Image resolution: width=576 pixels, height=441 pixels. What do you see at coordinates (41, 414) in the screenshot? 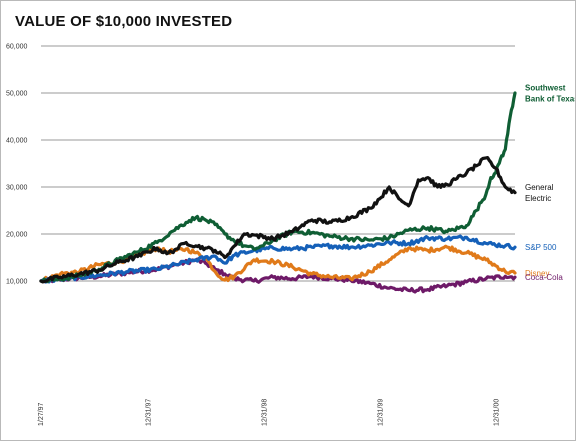
I see `x-tick-label: 1/27/97` at bounding box center [41, 414].